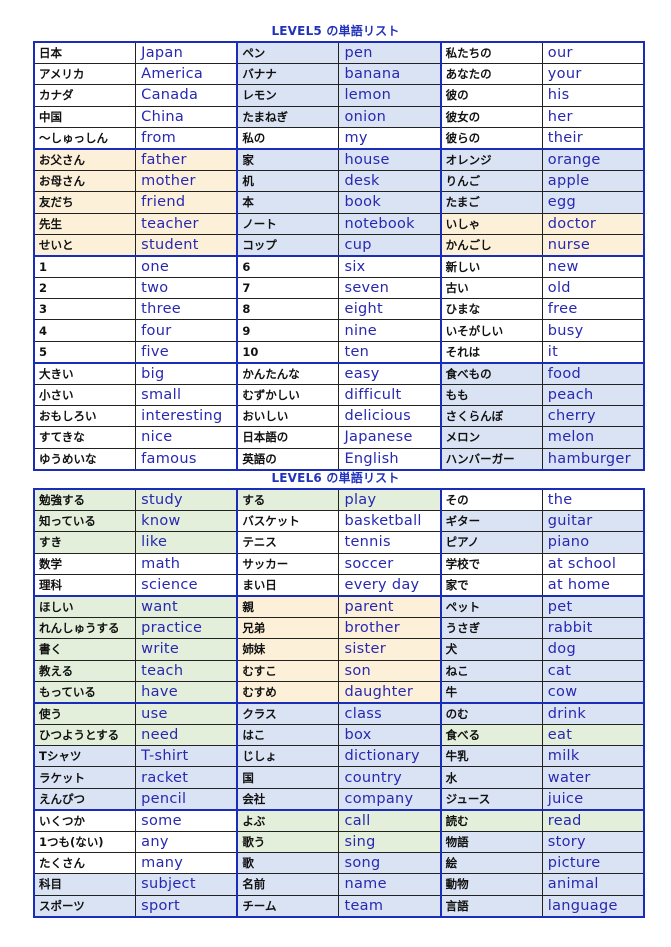 Image resolution: width=671 pixels, height=947 pixels. What do you see at coordinates (491, 395) in the screenshot?
I see `japanese-word: もも` at bounding box center [491, 395].